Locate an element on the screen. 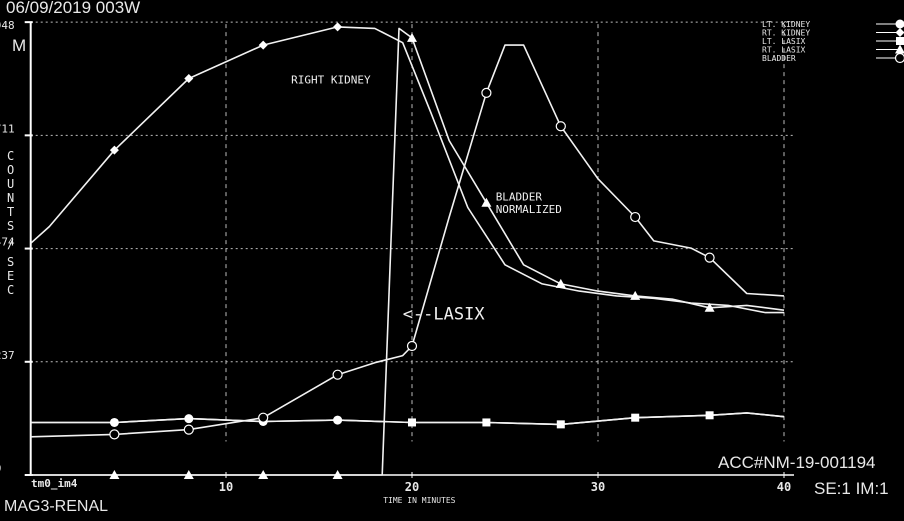 Image resolution: width=904 pixels, height=521 pixels. y-tick-label: 0 is located at coordinates (0, 468).